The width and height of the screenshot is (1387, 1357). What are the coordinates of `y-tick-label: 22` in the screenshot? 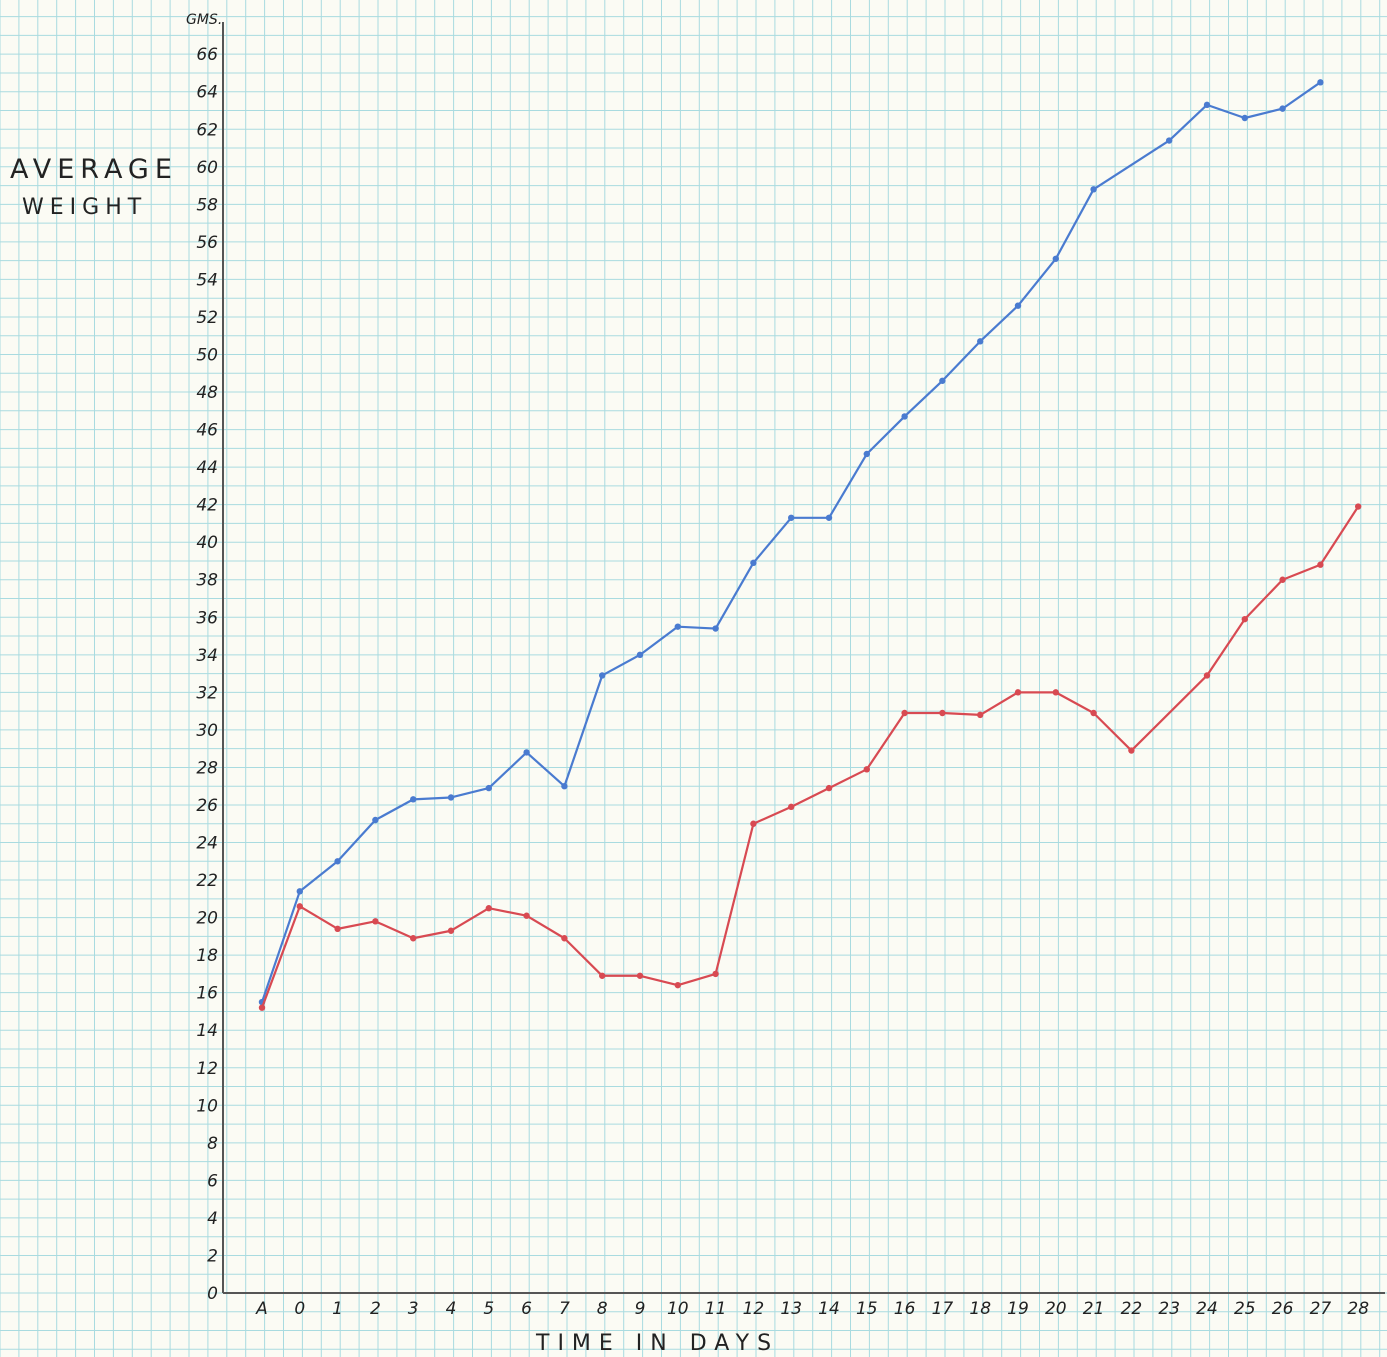 It's located at (207, 881).